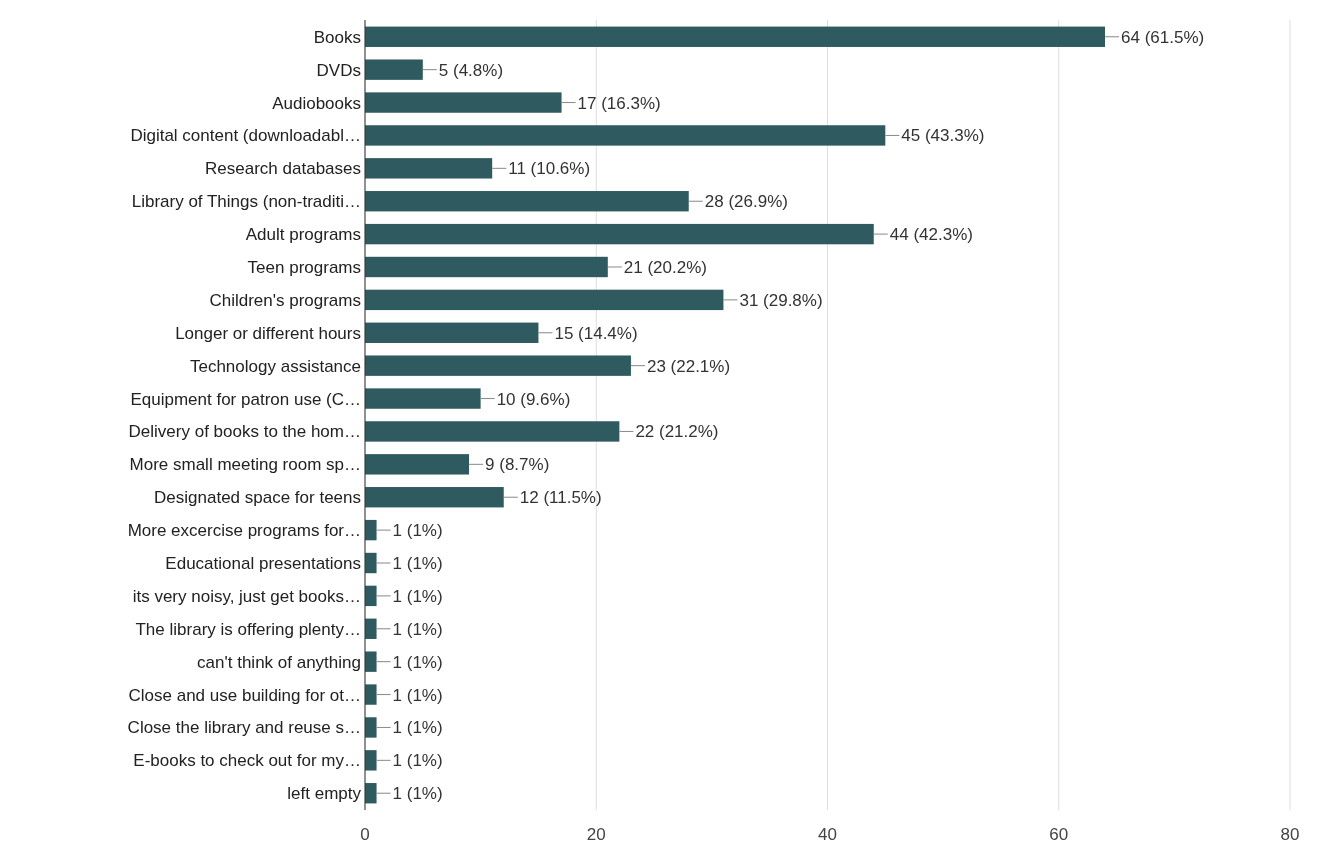  What do you see at coordinates (549, 169) in the screenshot?
I see `data-label: 11 (10.6%)` at bounding box center [549, 169].